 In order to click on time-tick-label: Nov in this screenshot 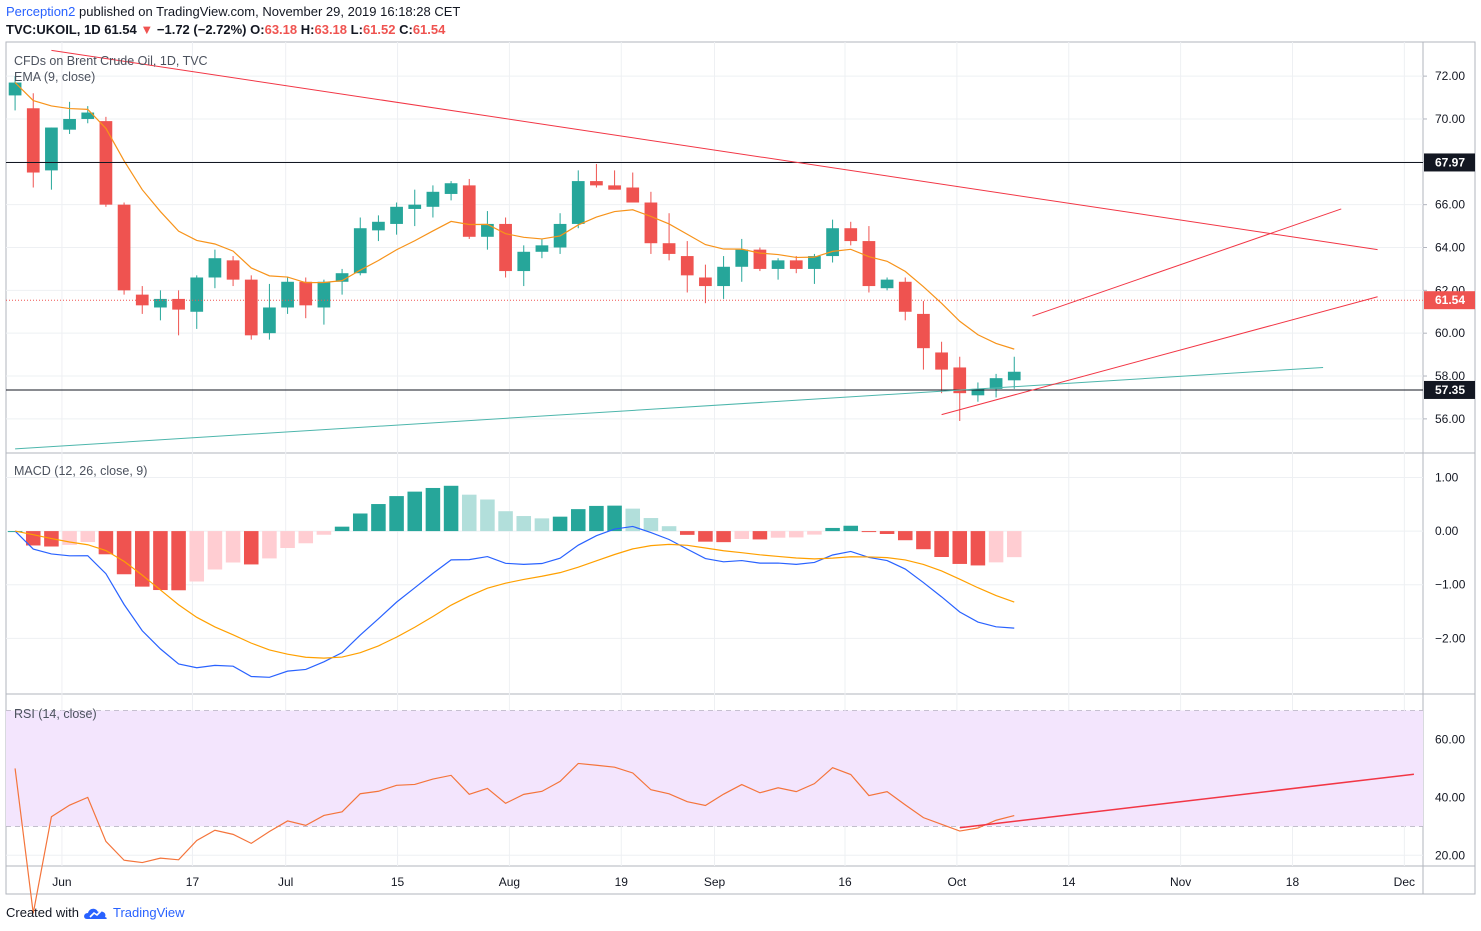, I will do `click(1180, 882)`.